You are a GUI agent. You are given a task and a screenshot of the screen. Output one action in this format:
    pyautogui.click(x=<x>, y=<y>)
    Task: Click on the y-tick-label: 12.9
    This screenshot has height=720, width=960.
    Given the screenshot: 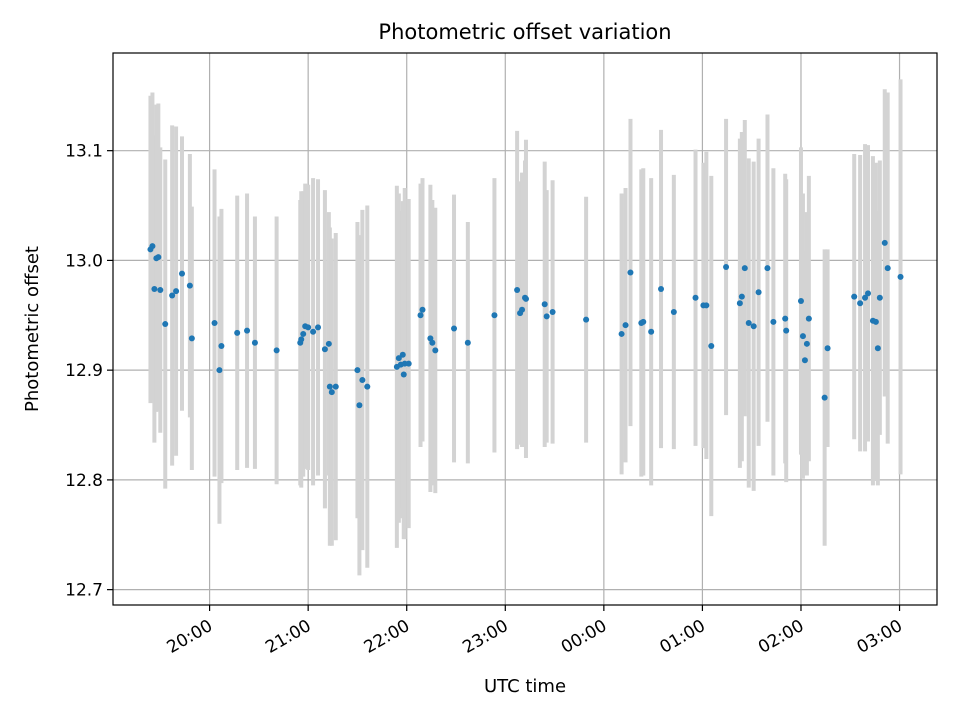 What is the action you would take?
    pyautogui.click(x=84, y=371)
    